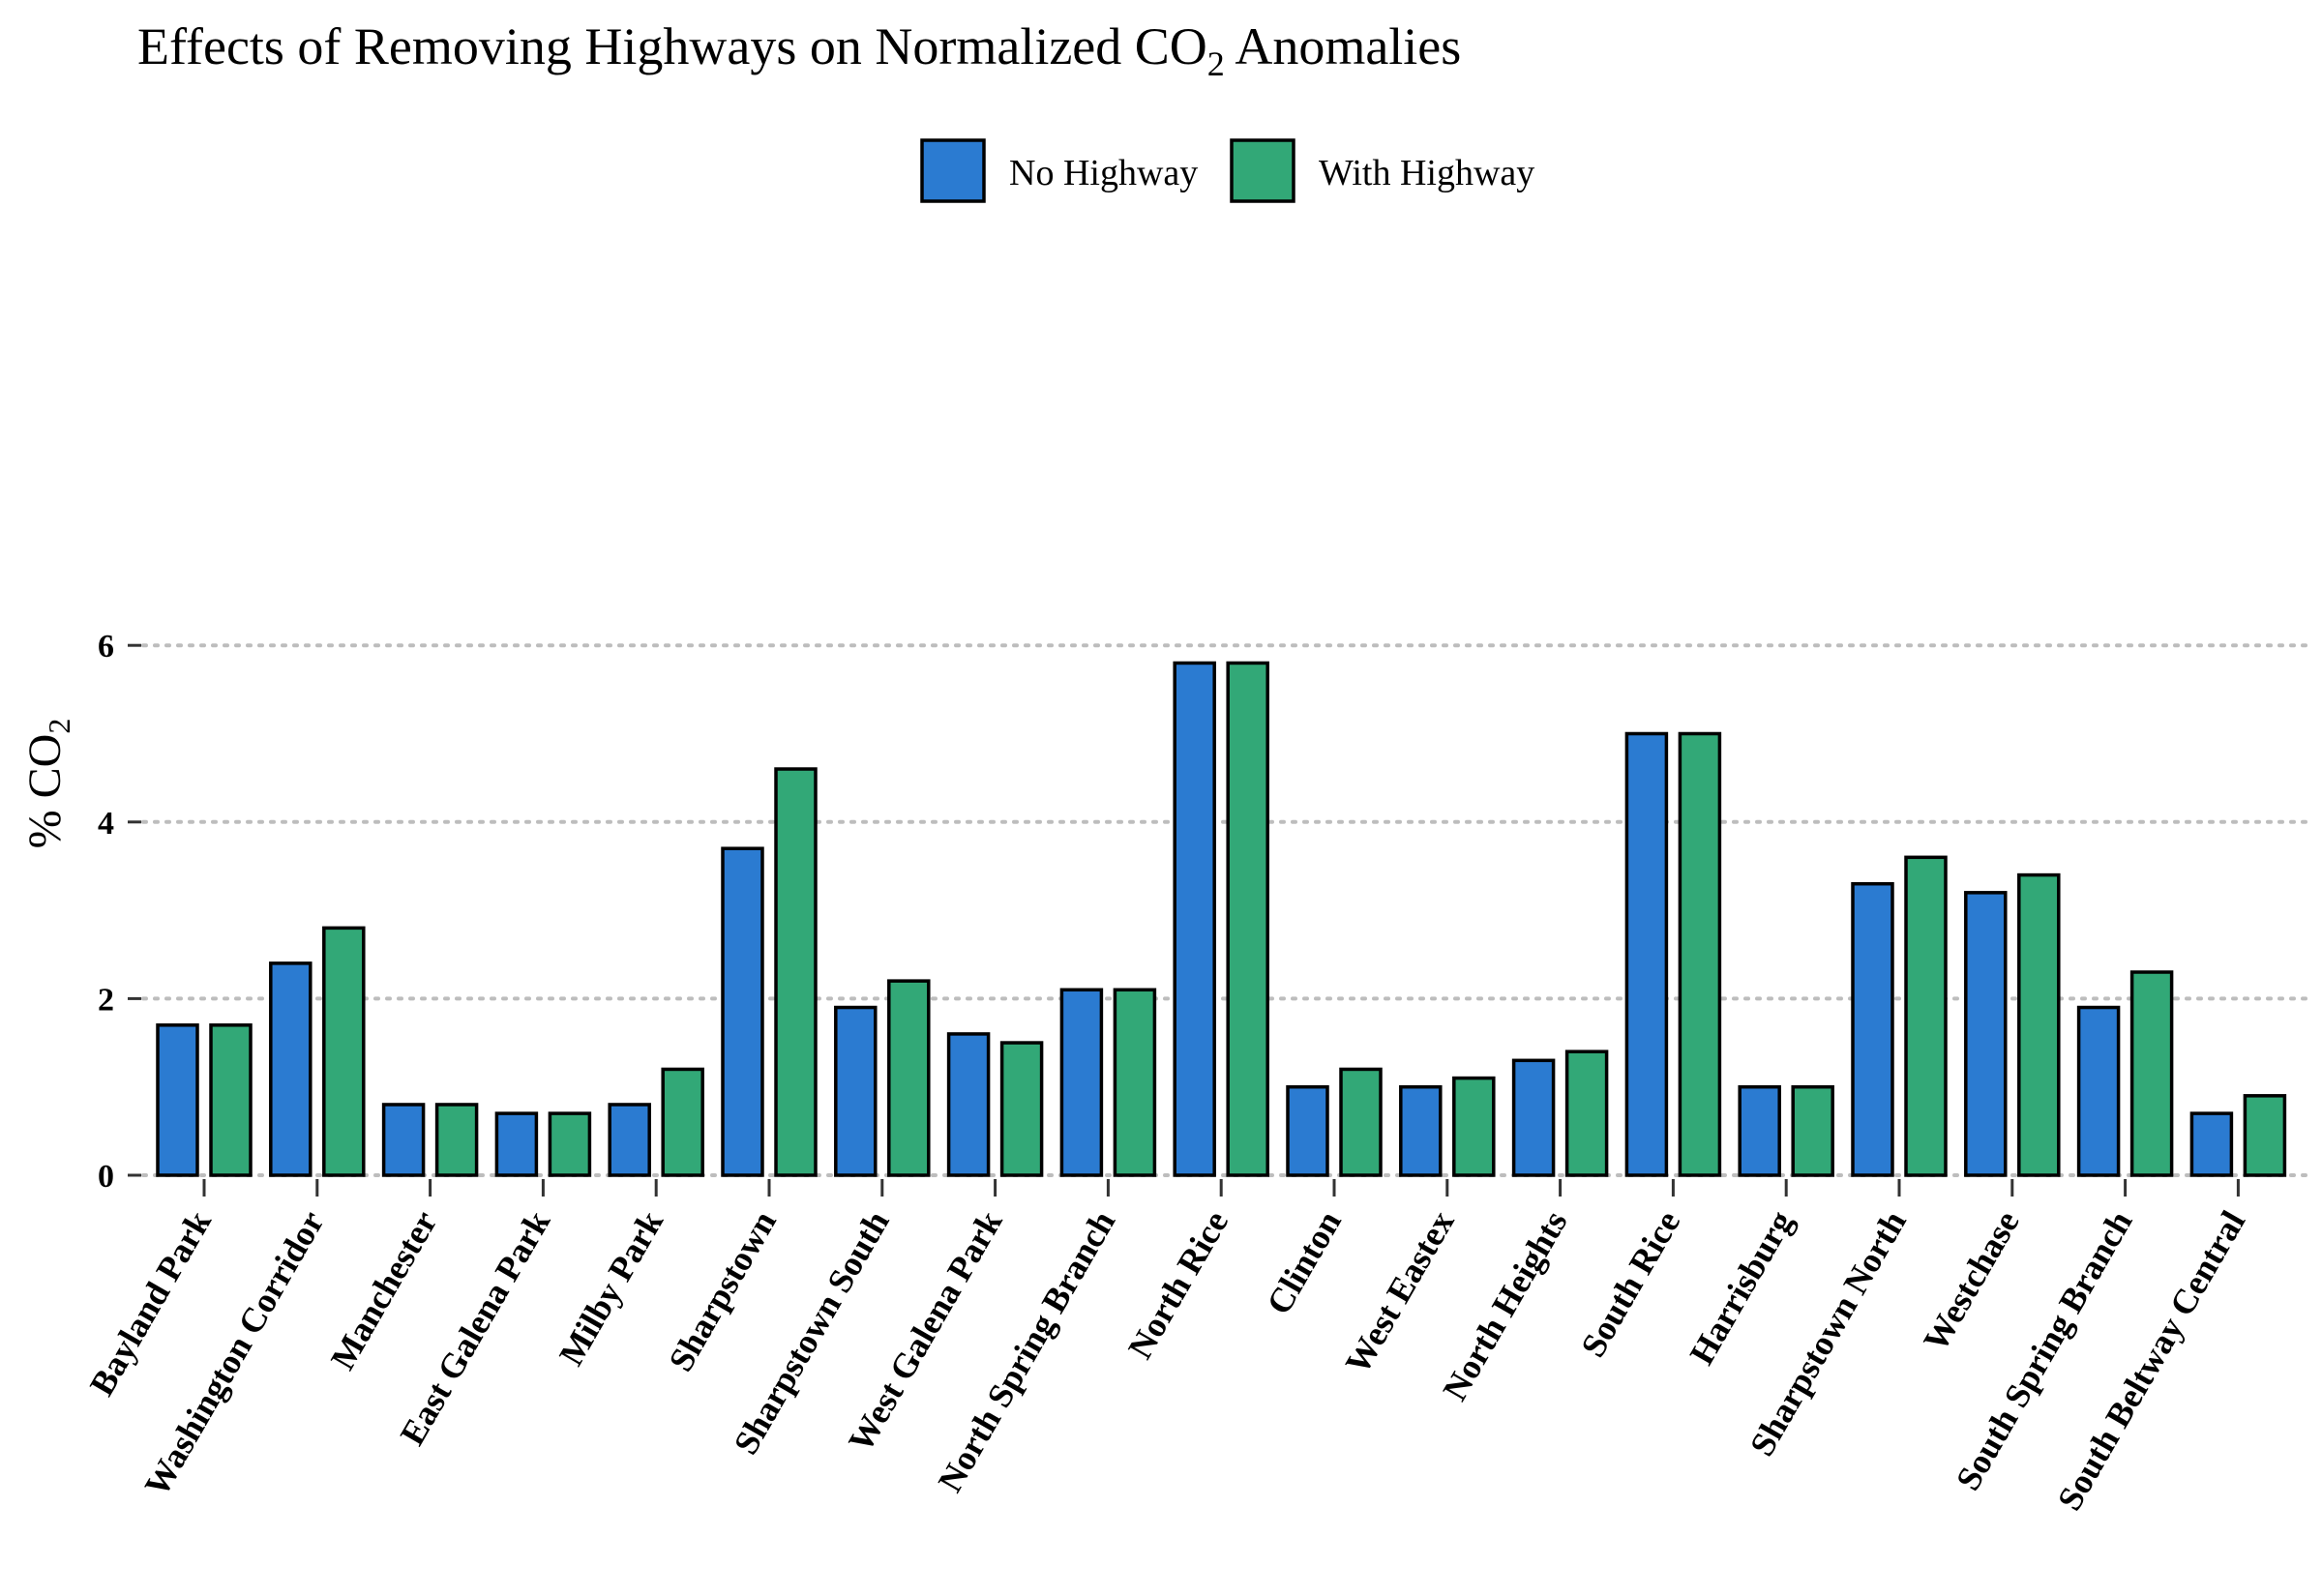  I want to click on legend-label: With Highway, so click(1426, 173).